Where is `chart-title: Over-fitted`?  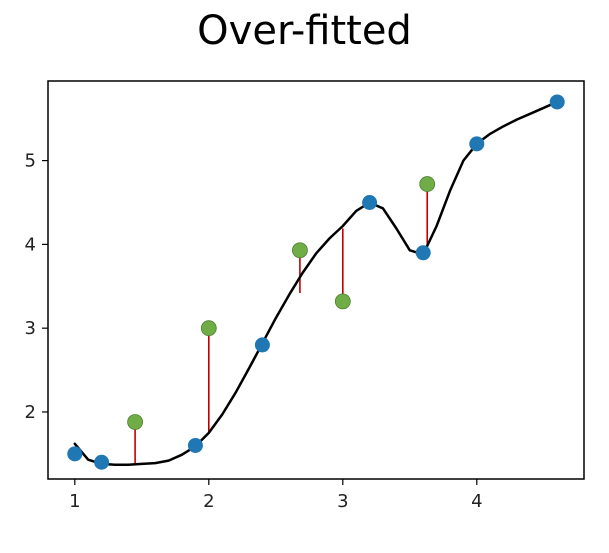 chart-title: Over-fitted is located at coordinates (304, 31).